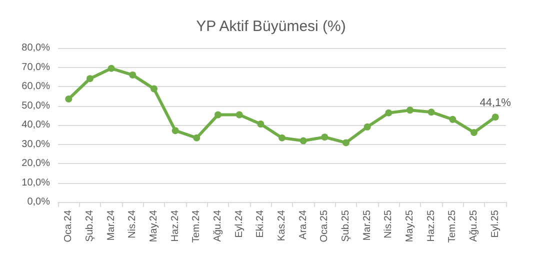  I want to click on x-tick-label: Şub.25, so click(346, 226).